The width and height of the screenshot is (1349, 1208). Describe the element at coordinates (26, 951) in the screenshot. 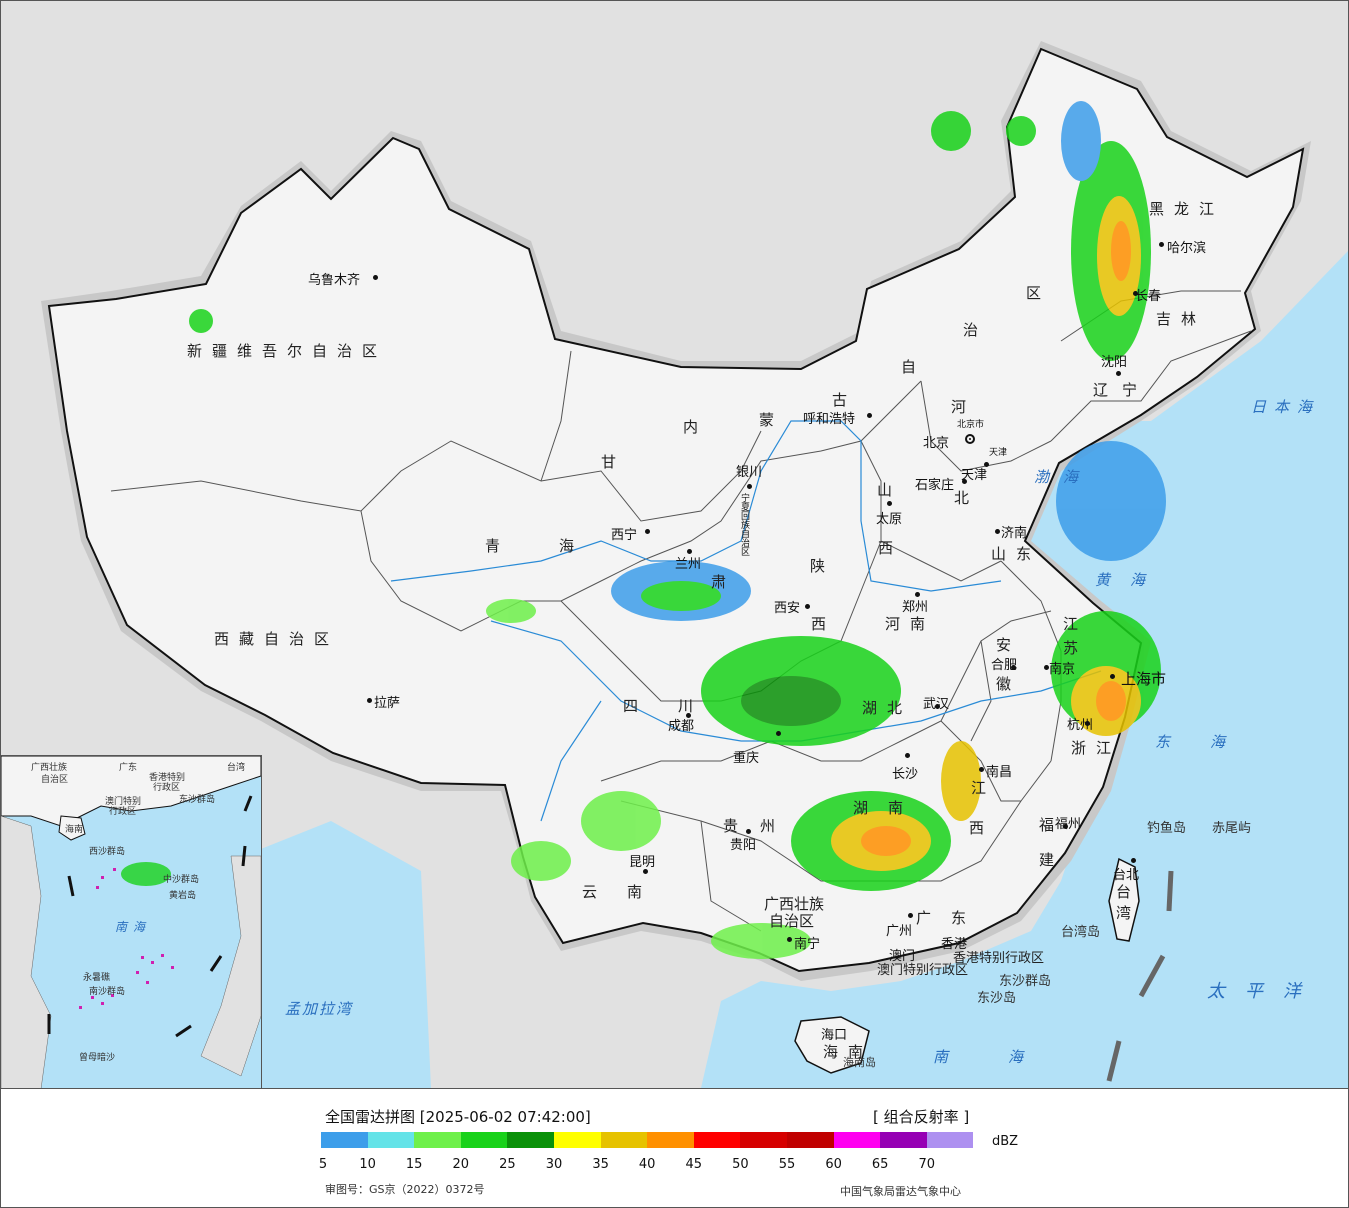

I see `inset-vietnam` at that location.